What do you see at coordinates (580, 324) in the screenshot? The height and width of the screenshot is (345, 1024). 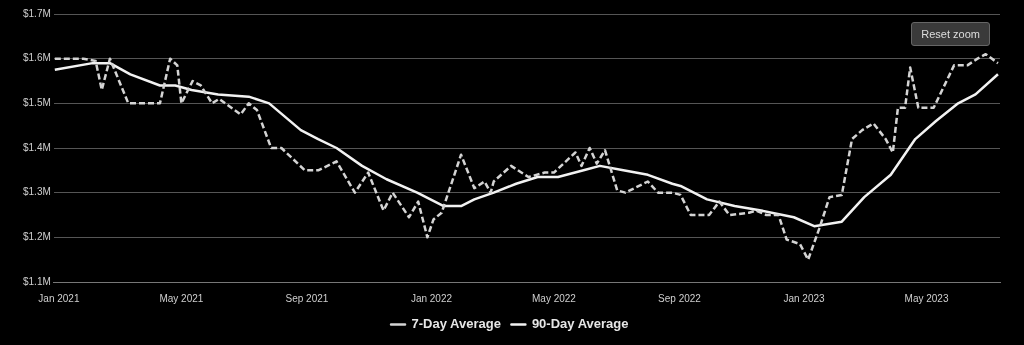 I see `legend-label: 90-Day Average` at bounding box center [580, 324].